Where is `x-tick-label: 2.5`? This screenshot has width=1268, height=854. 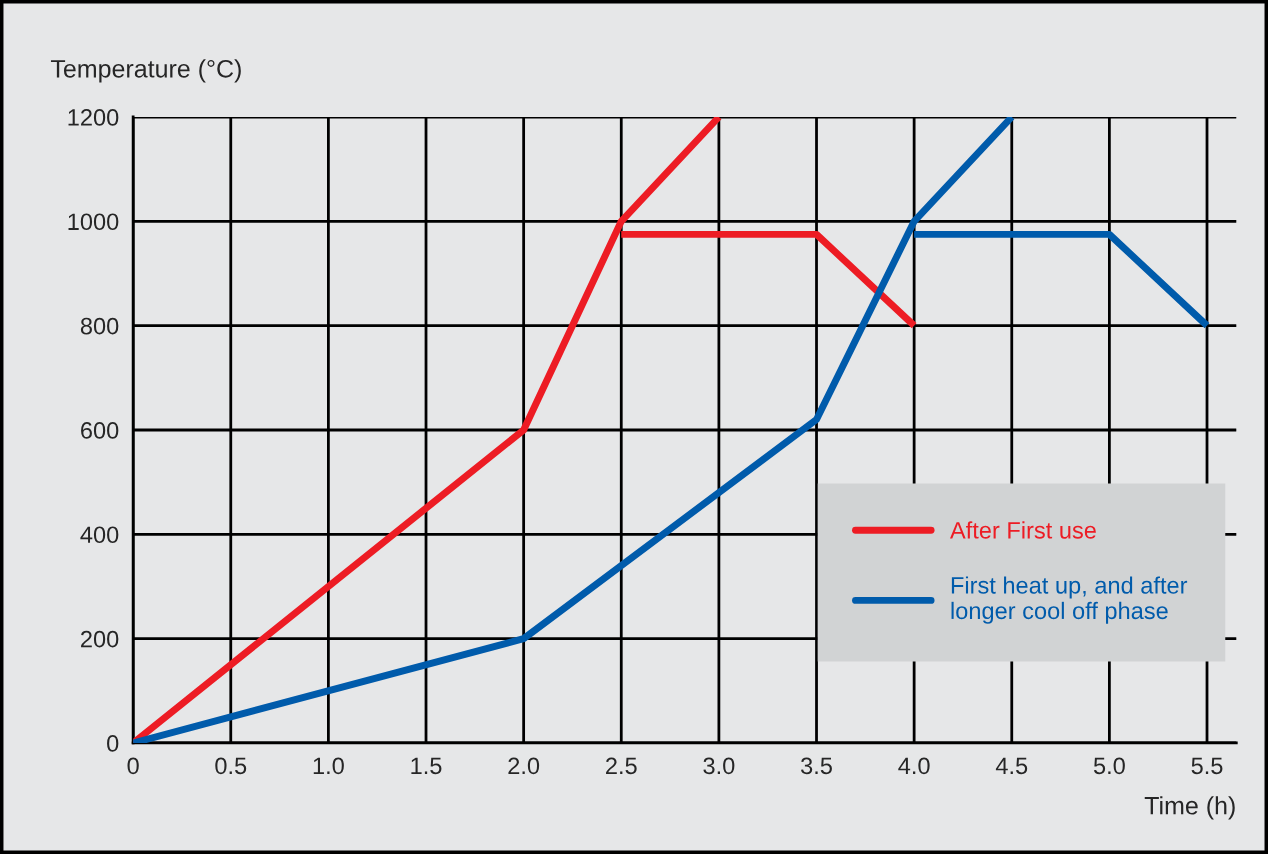 x-tick-label: 2.5 is located at coordinates (621, 766).